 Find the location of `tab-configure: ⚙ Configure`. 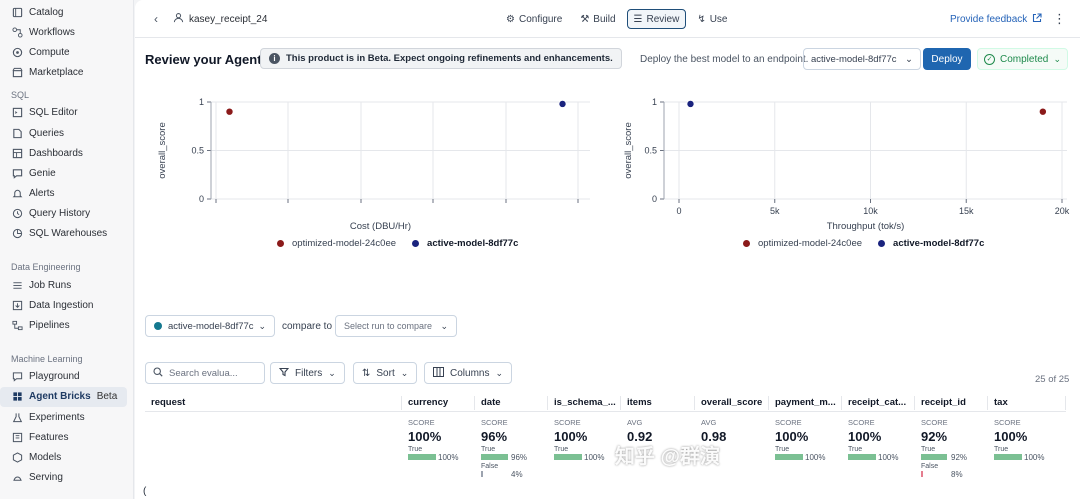

tab-configure: ⚙ Configure is located at coordinates (534, 19).